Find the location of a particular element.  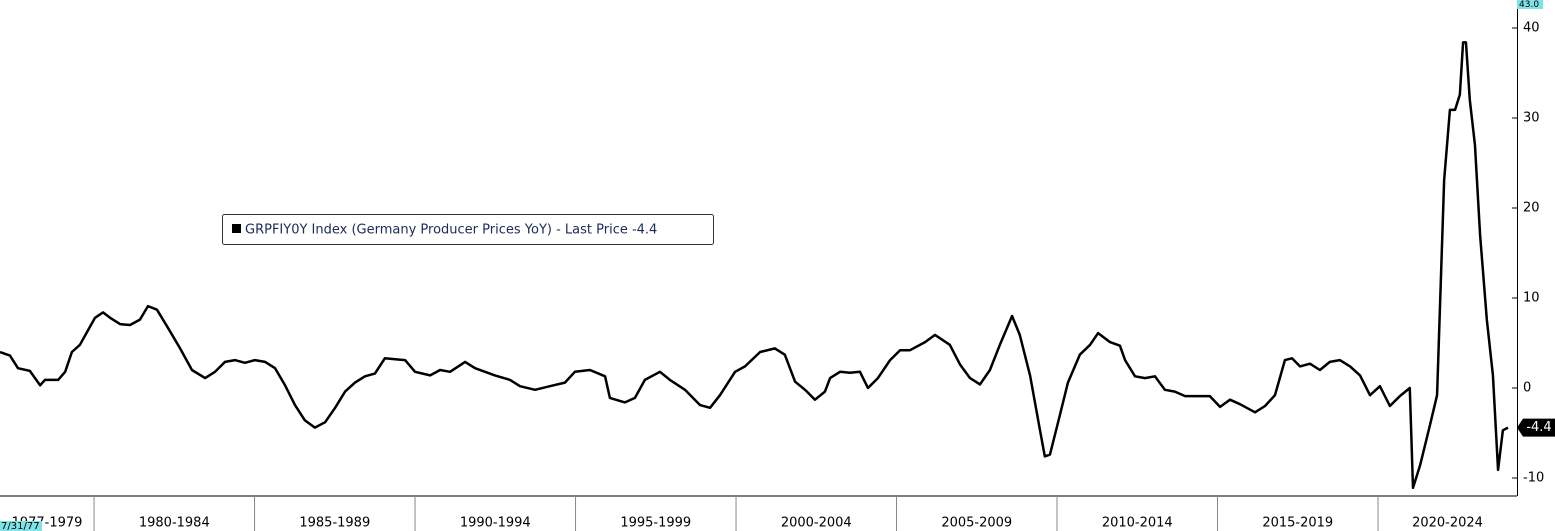

y-tick-label: 40 is located at coordinates (1531, 28).